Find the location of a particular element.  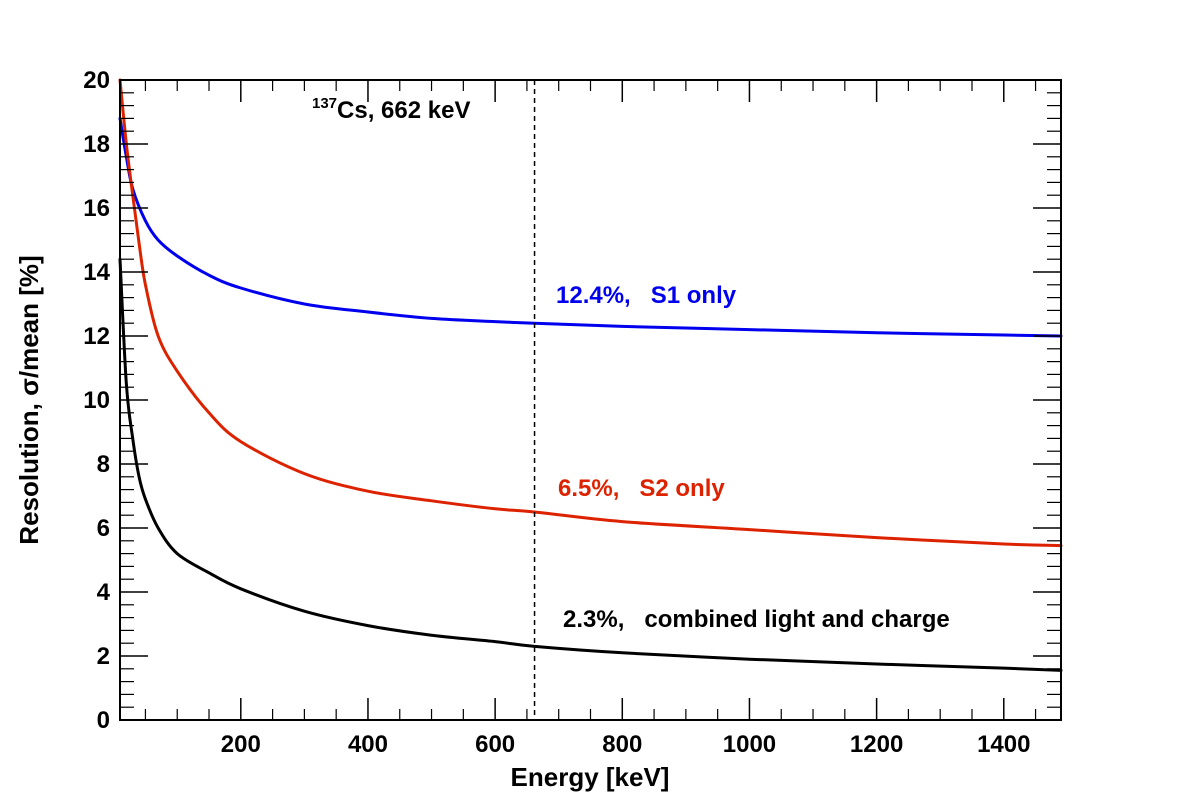

marker-isotope-annotation: 137Cs, 662 keV is located at coordinates (391, 109).